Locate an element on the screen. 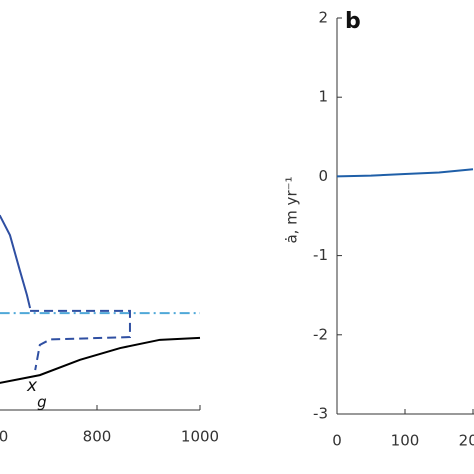 The image size is (474, 474). annotation: xg is located at coordinates (36, 393).